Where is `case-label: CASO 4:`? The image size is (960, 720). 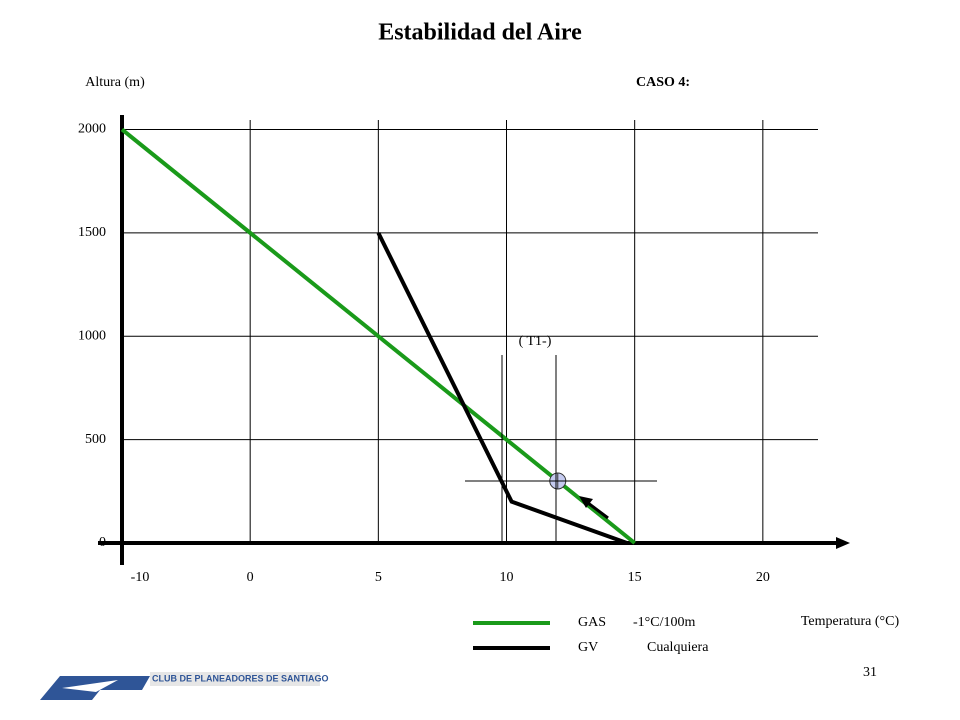
case-label: CASO 4: is located at coordinates (663, 82).